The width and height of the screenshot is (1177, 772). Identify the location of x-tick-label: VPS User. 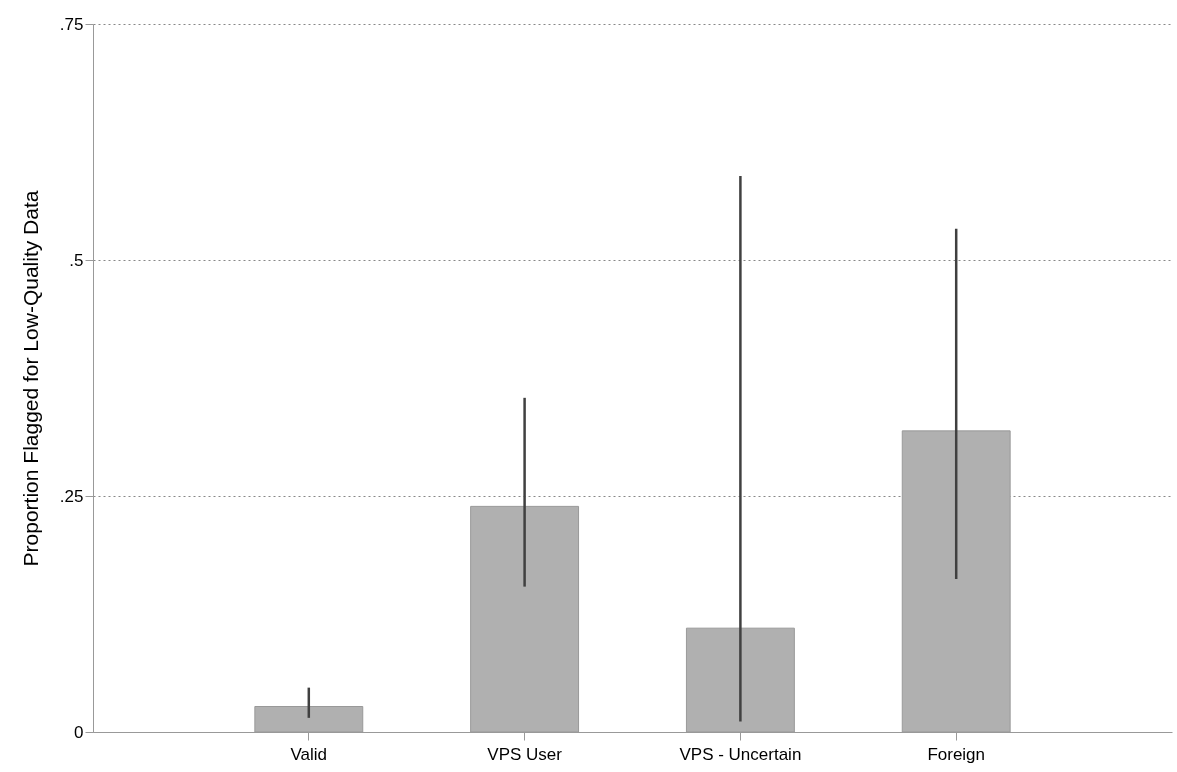
(525, 754).